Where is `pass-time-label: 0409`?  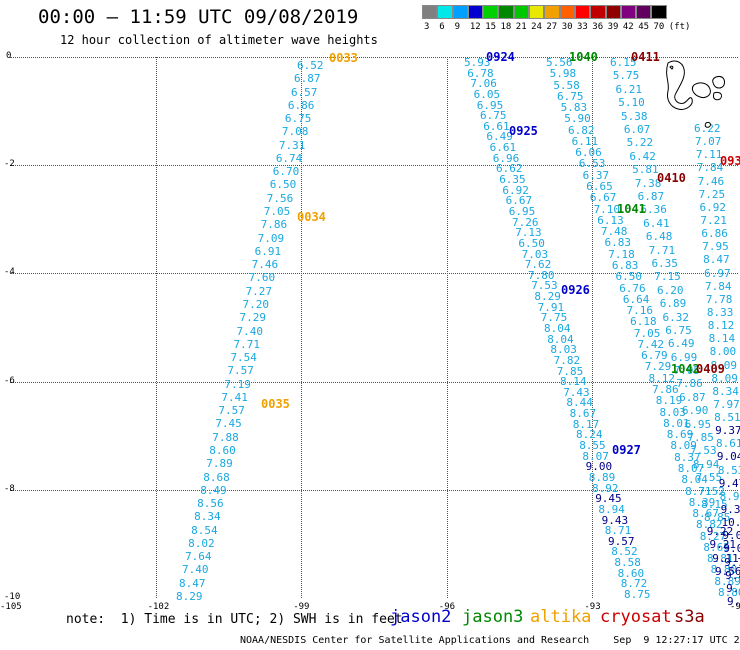 pass-time-label: 0409 is located at coordinates (710, 369).